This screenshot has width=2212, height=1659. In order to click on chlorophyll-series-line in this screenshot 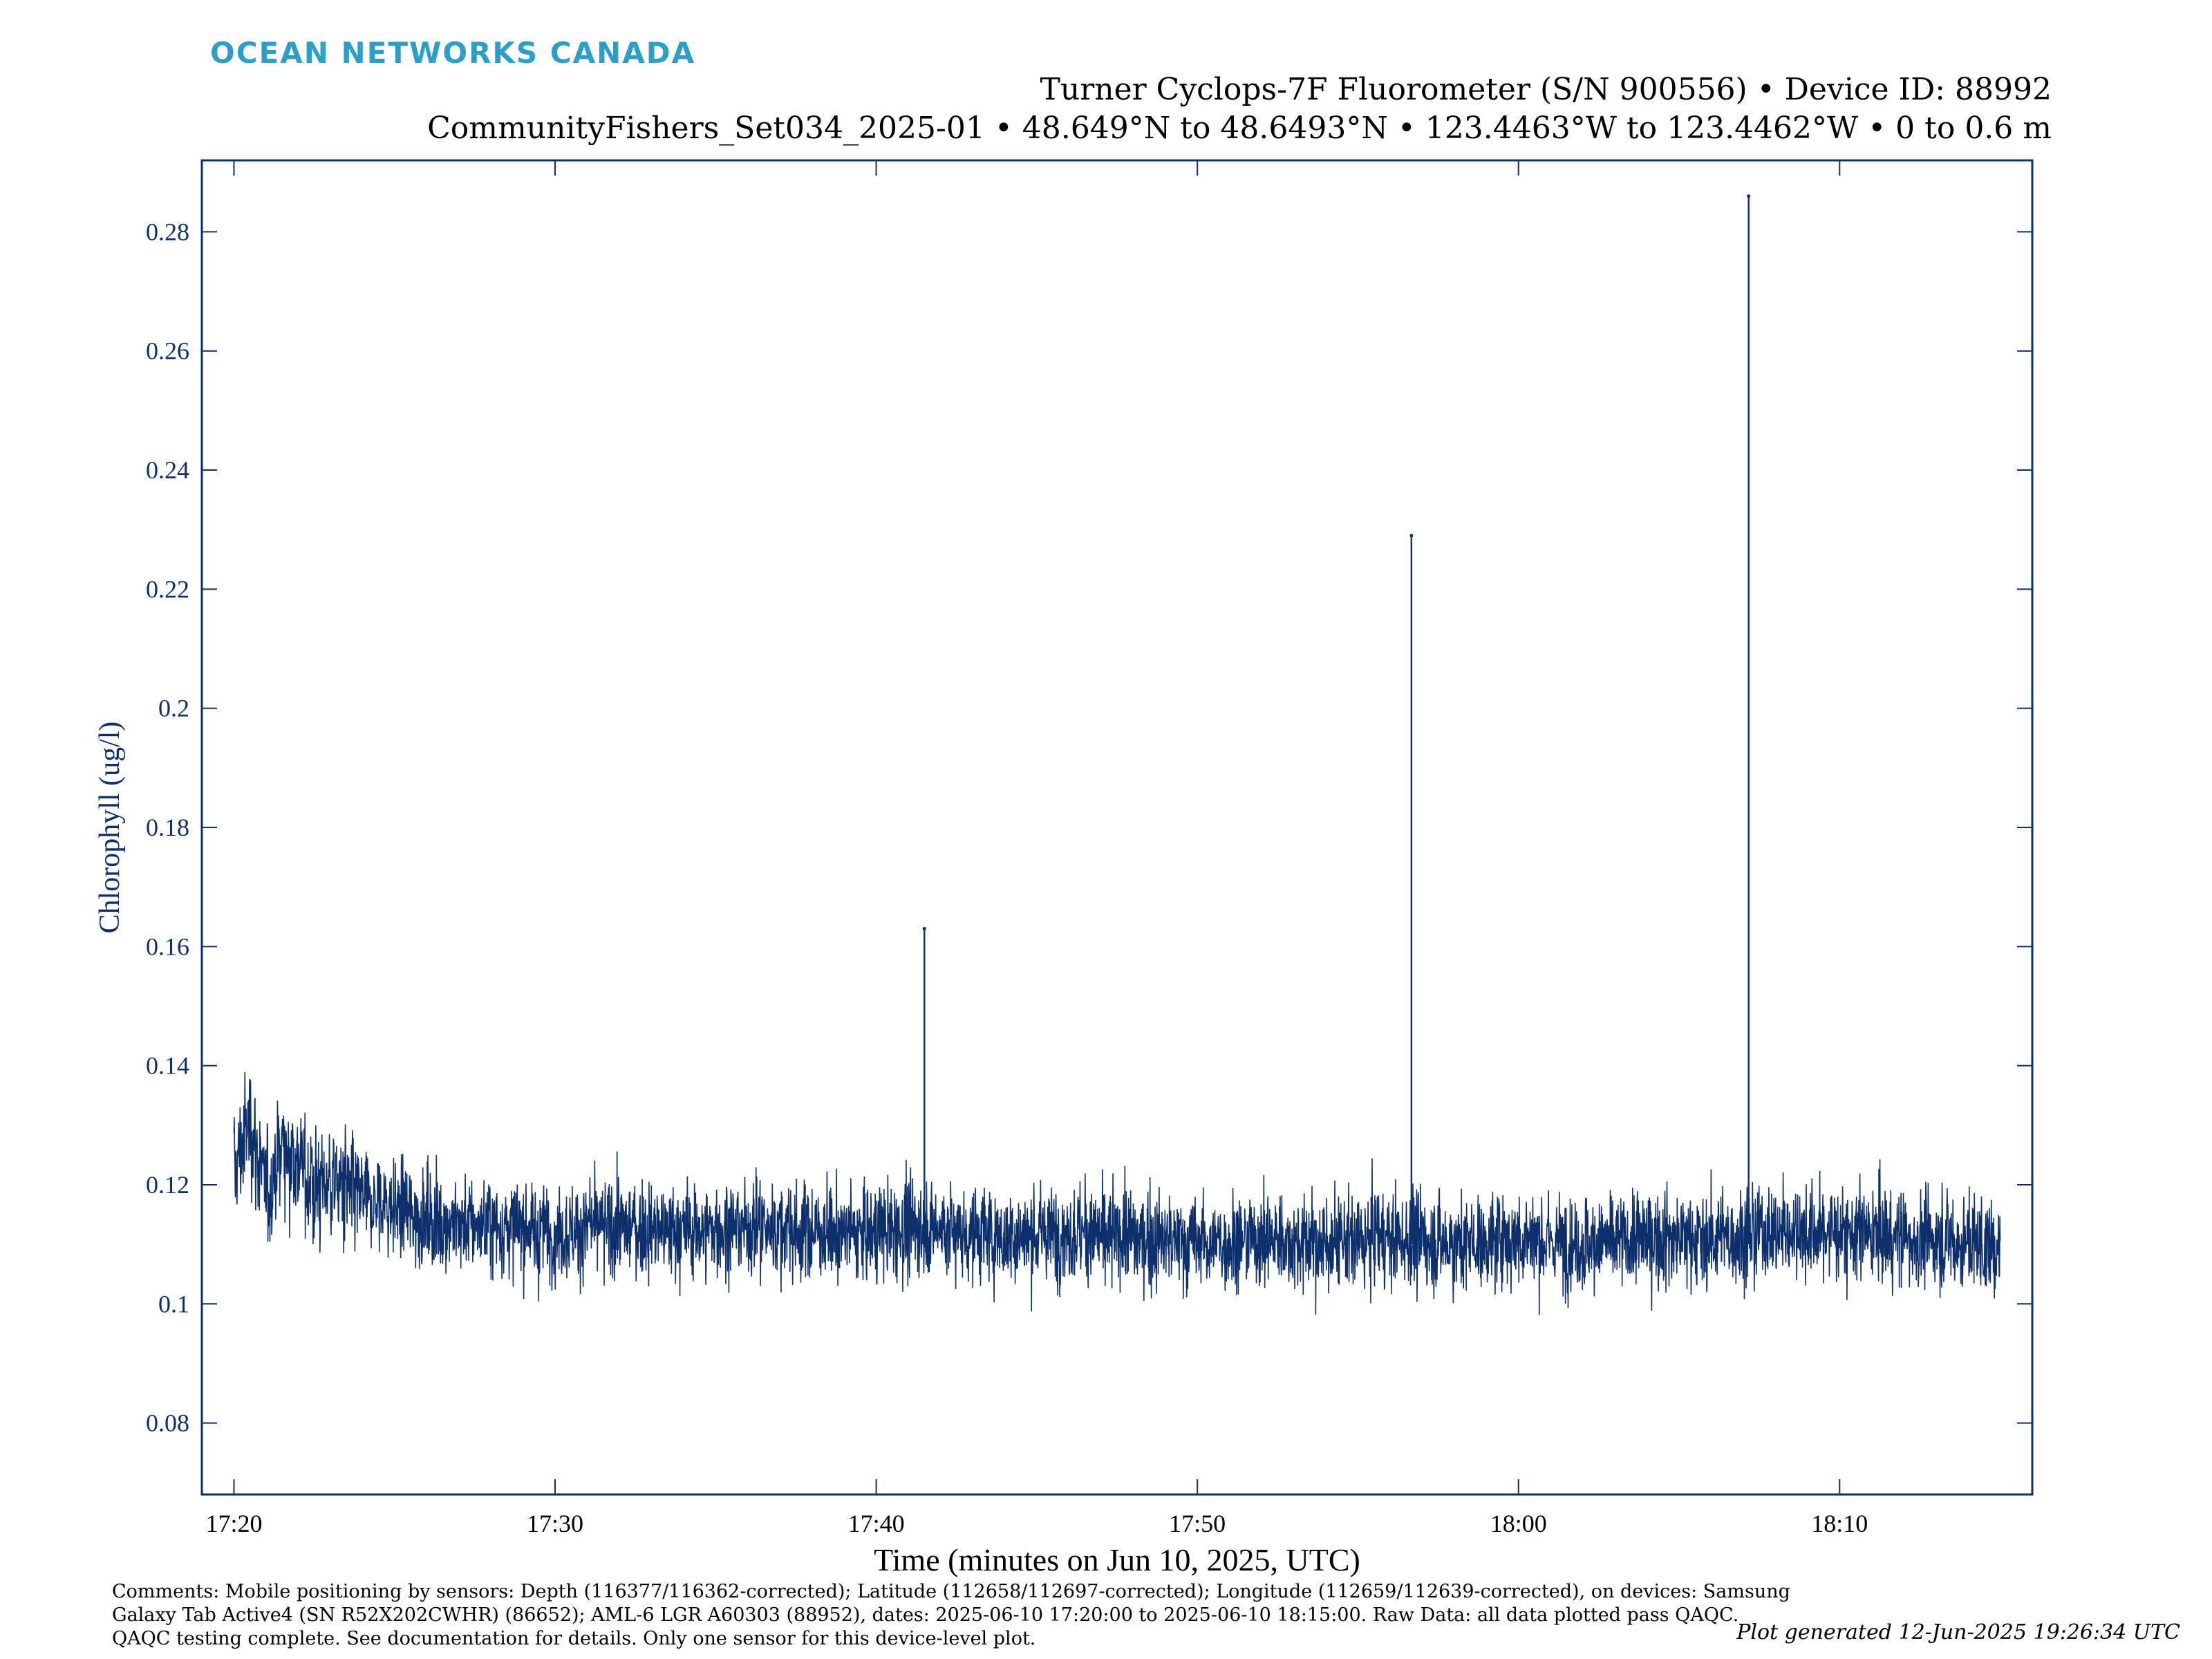, I will do `click(1117, 1193)`.